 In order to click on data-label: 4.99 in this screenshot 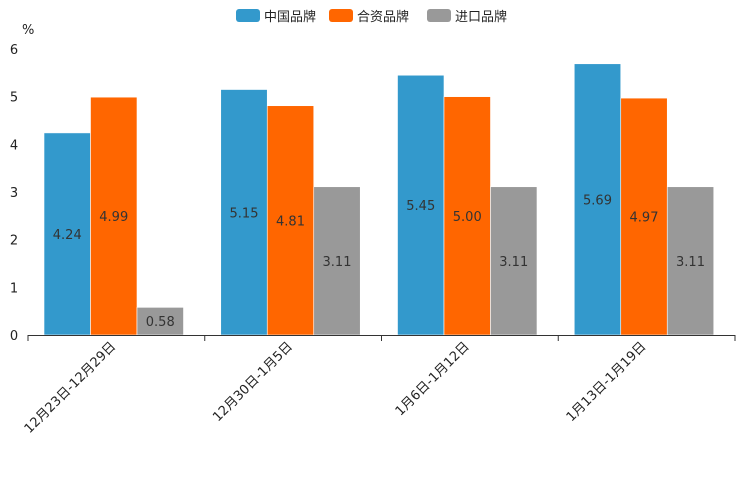, I will do `click(113, 217)`.